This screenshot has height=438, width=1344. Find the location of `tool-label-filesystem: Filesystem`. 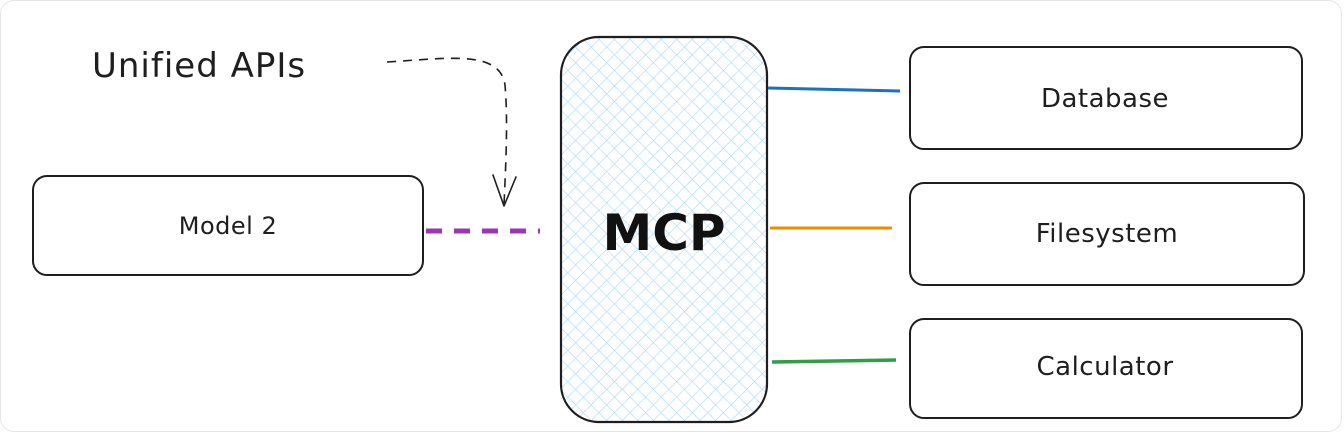

tool-label-filesystem: Filesystem is located at coordinates (1107, 234).